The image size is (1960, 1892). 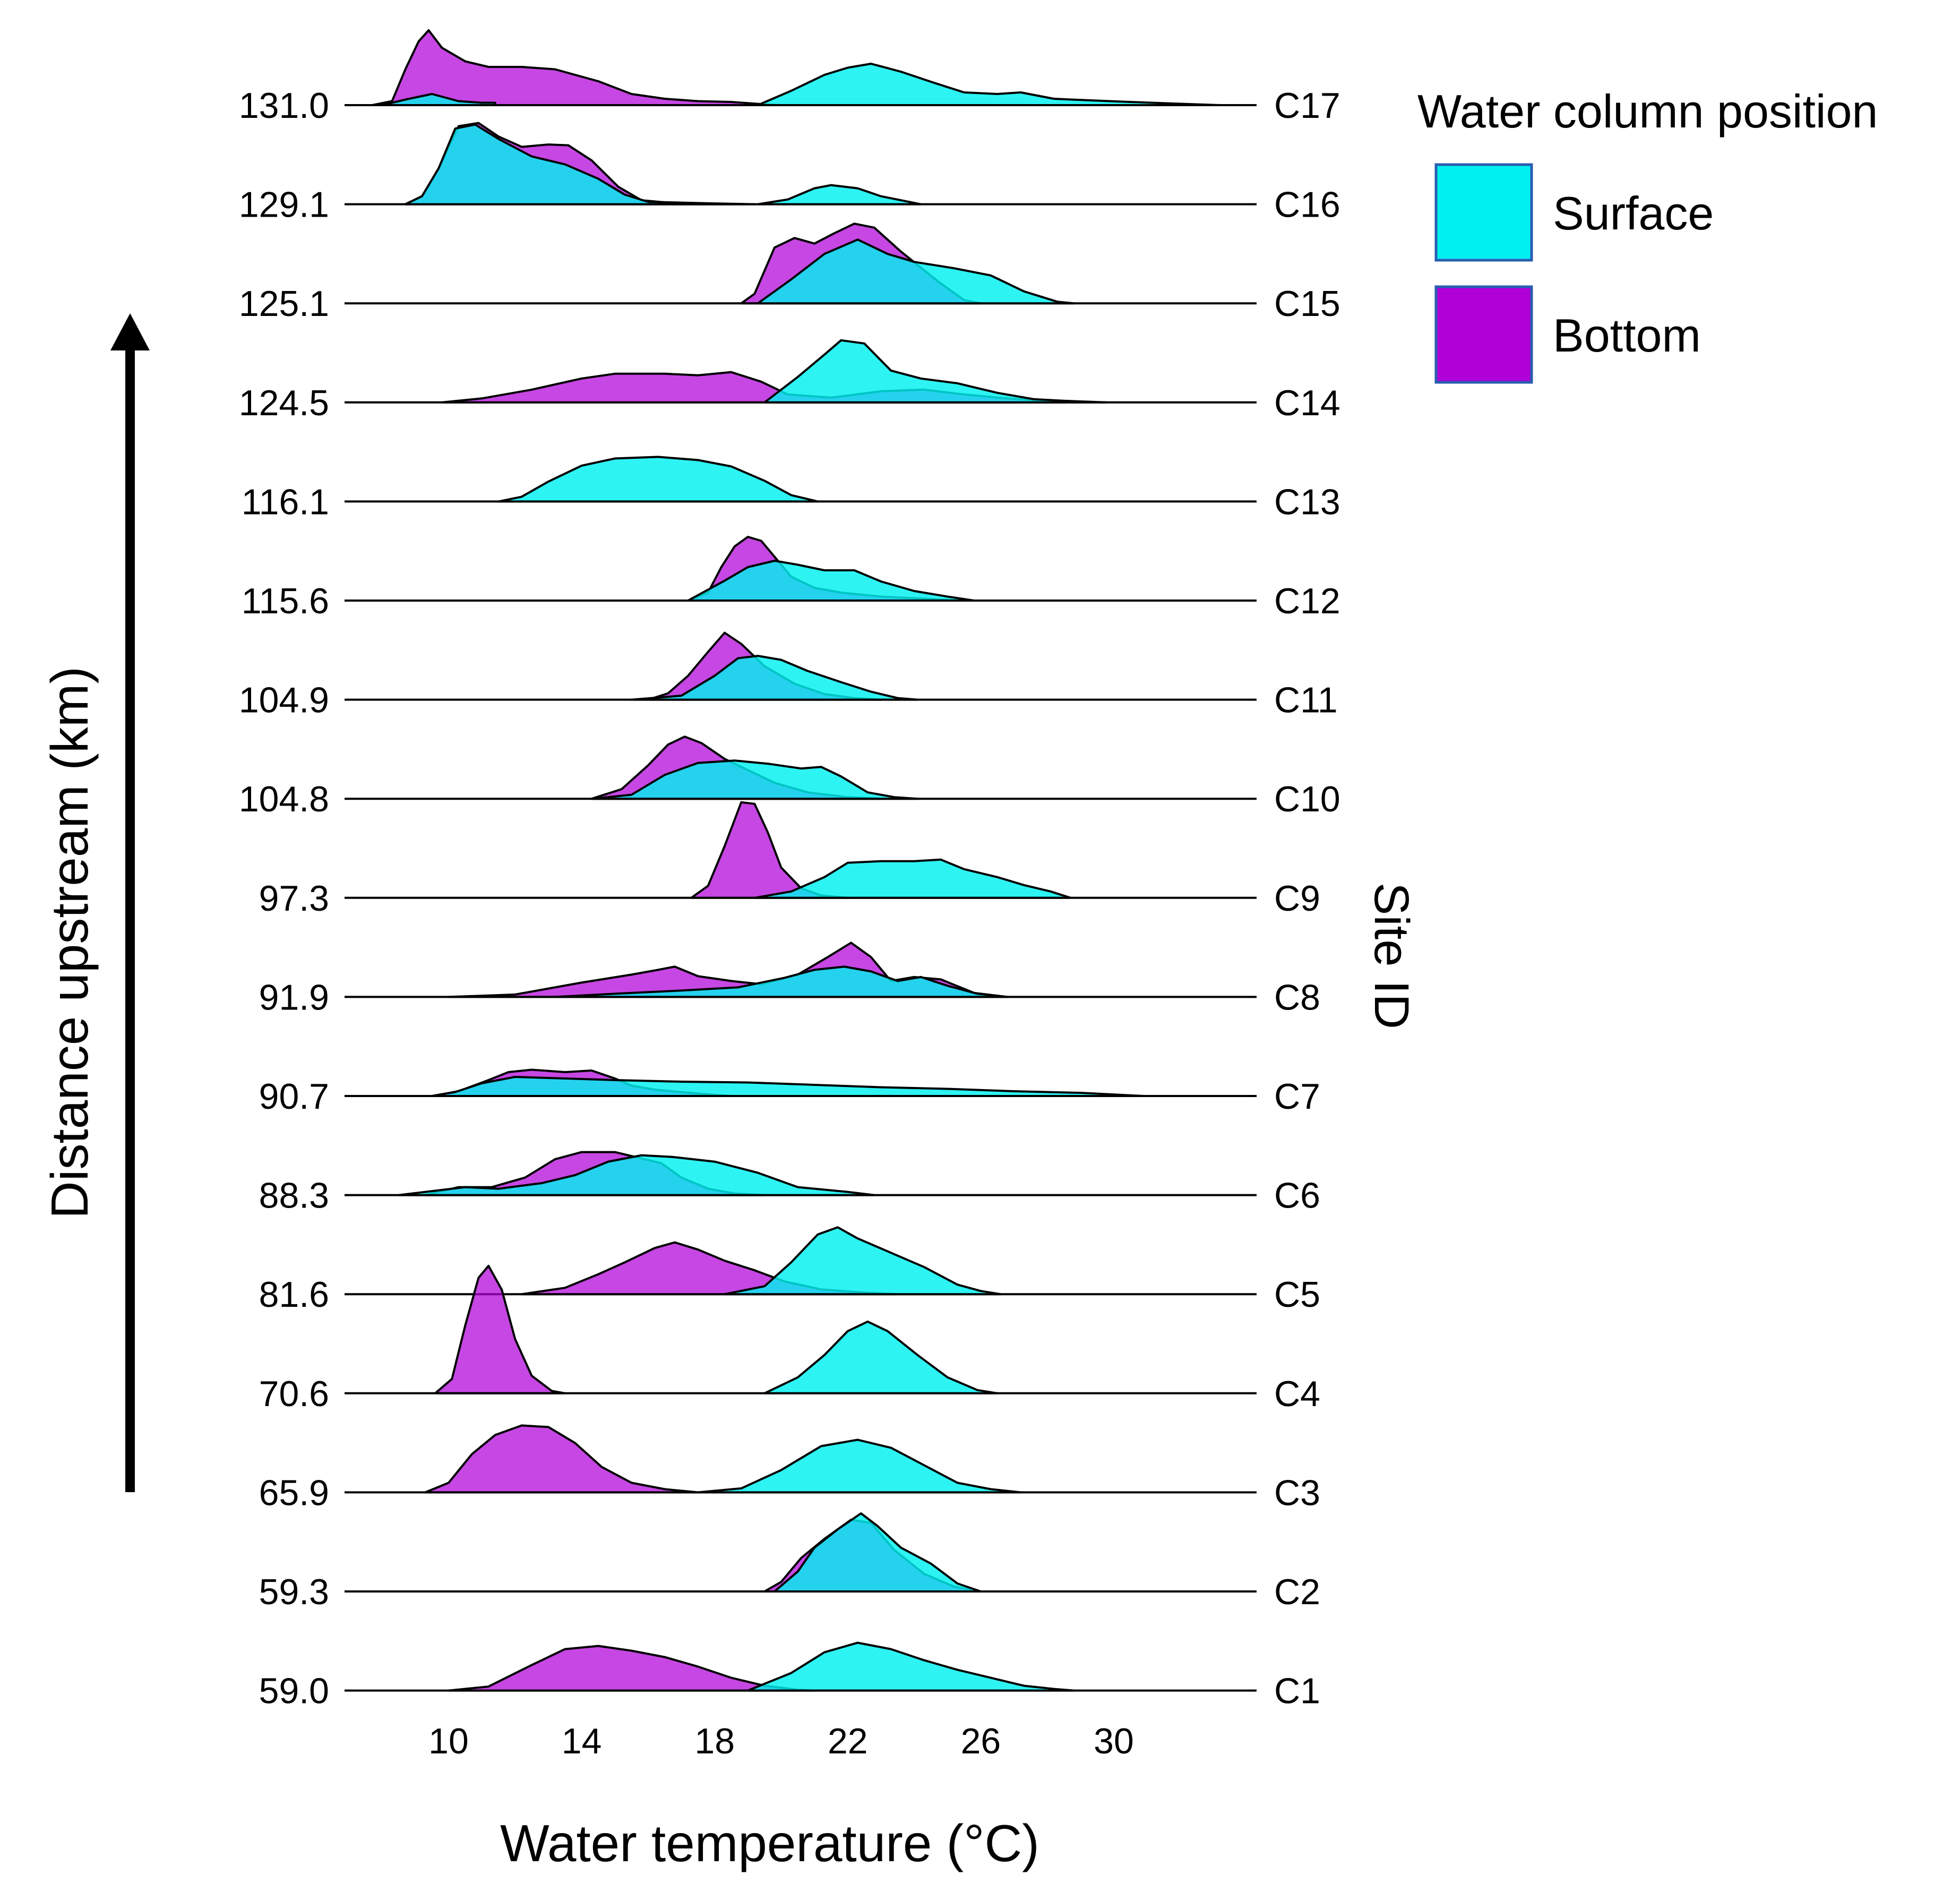 I want to click on density-surface-C12, so click(x=831, y=581).